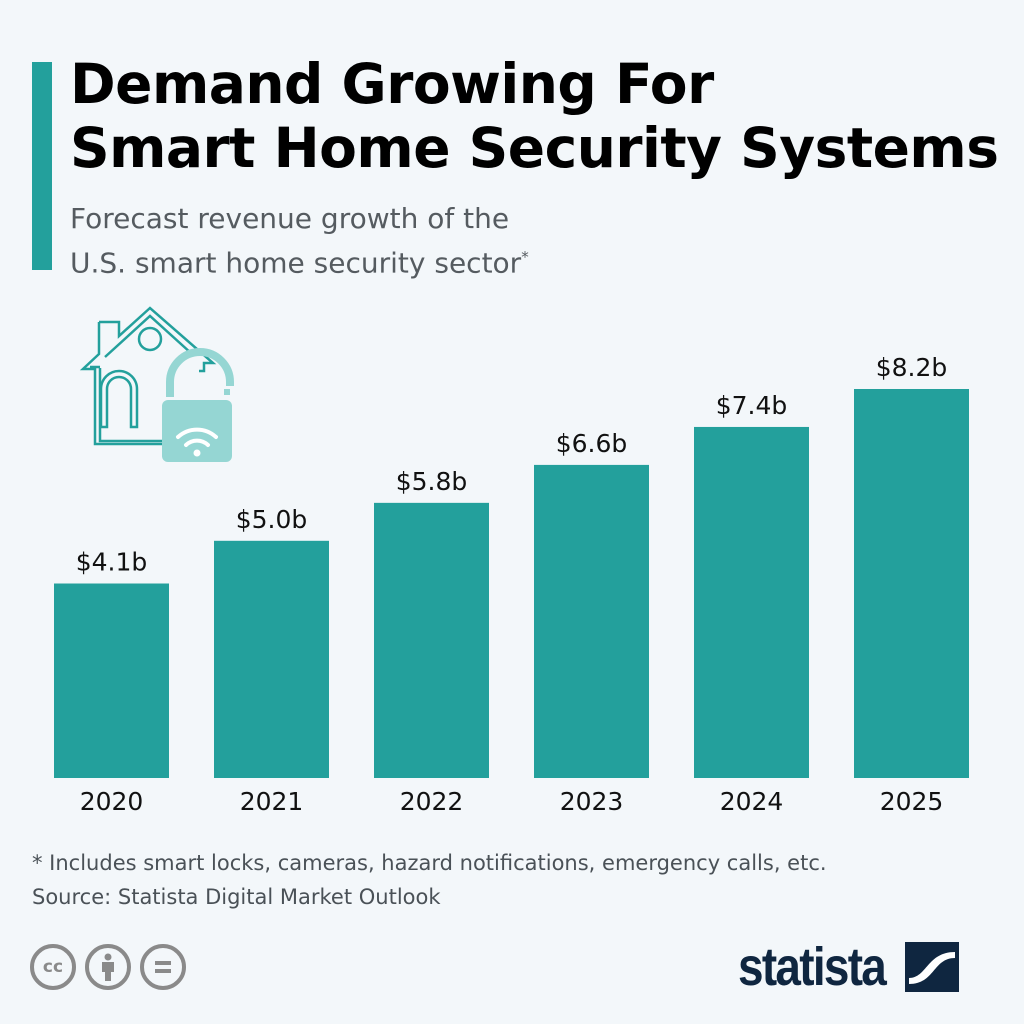 This screenshot has height=1024, width=1024. What do you see at coordinates (752, 405) in the screenshot?
I see `value-label: $7.4b` at bounding box center [752, 405].